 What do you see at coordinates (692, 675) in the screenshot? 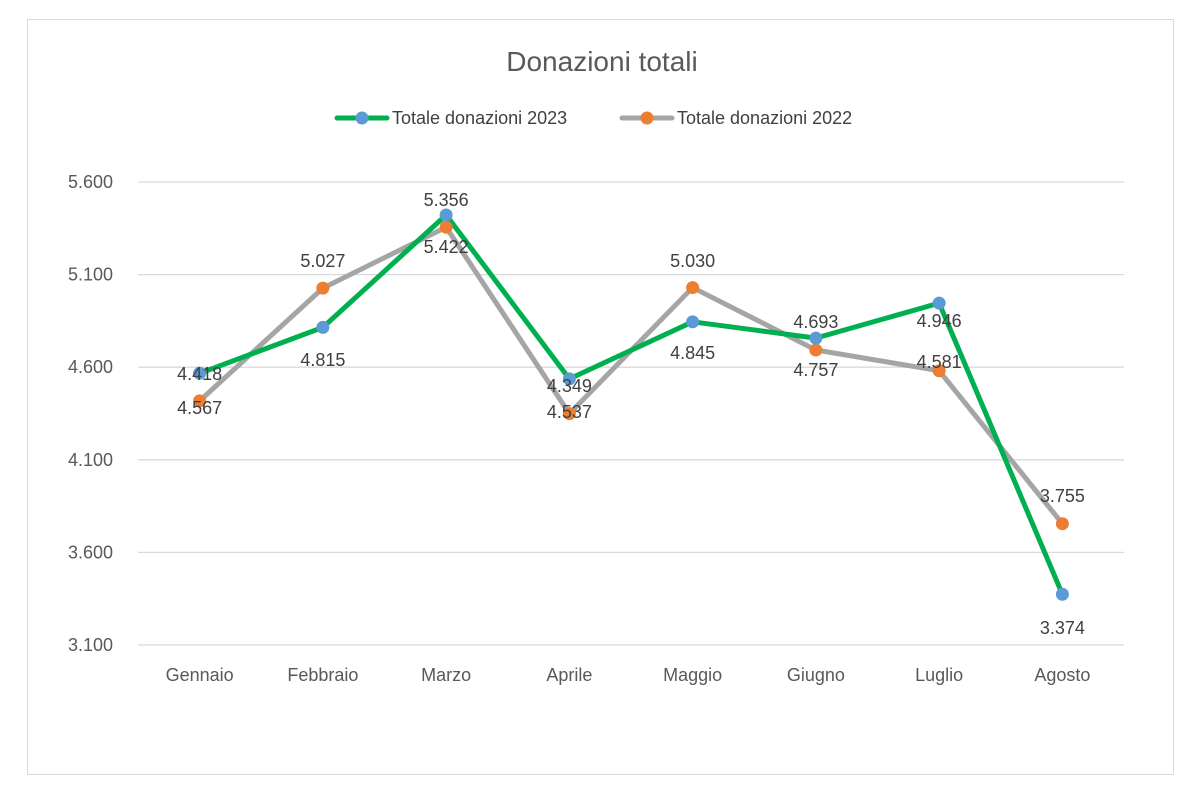
I see `x-tick-label: Maggio` at bounding box center [692, 675].